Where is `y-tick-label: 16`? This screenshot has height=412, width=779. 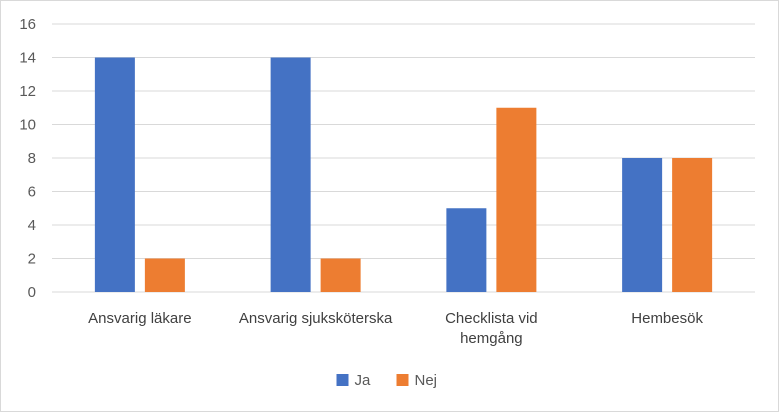 y-tick-label: 16 is located at coordinates (27, 24).